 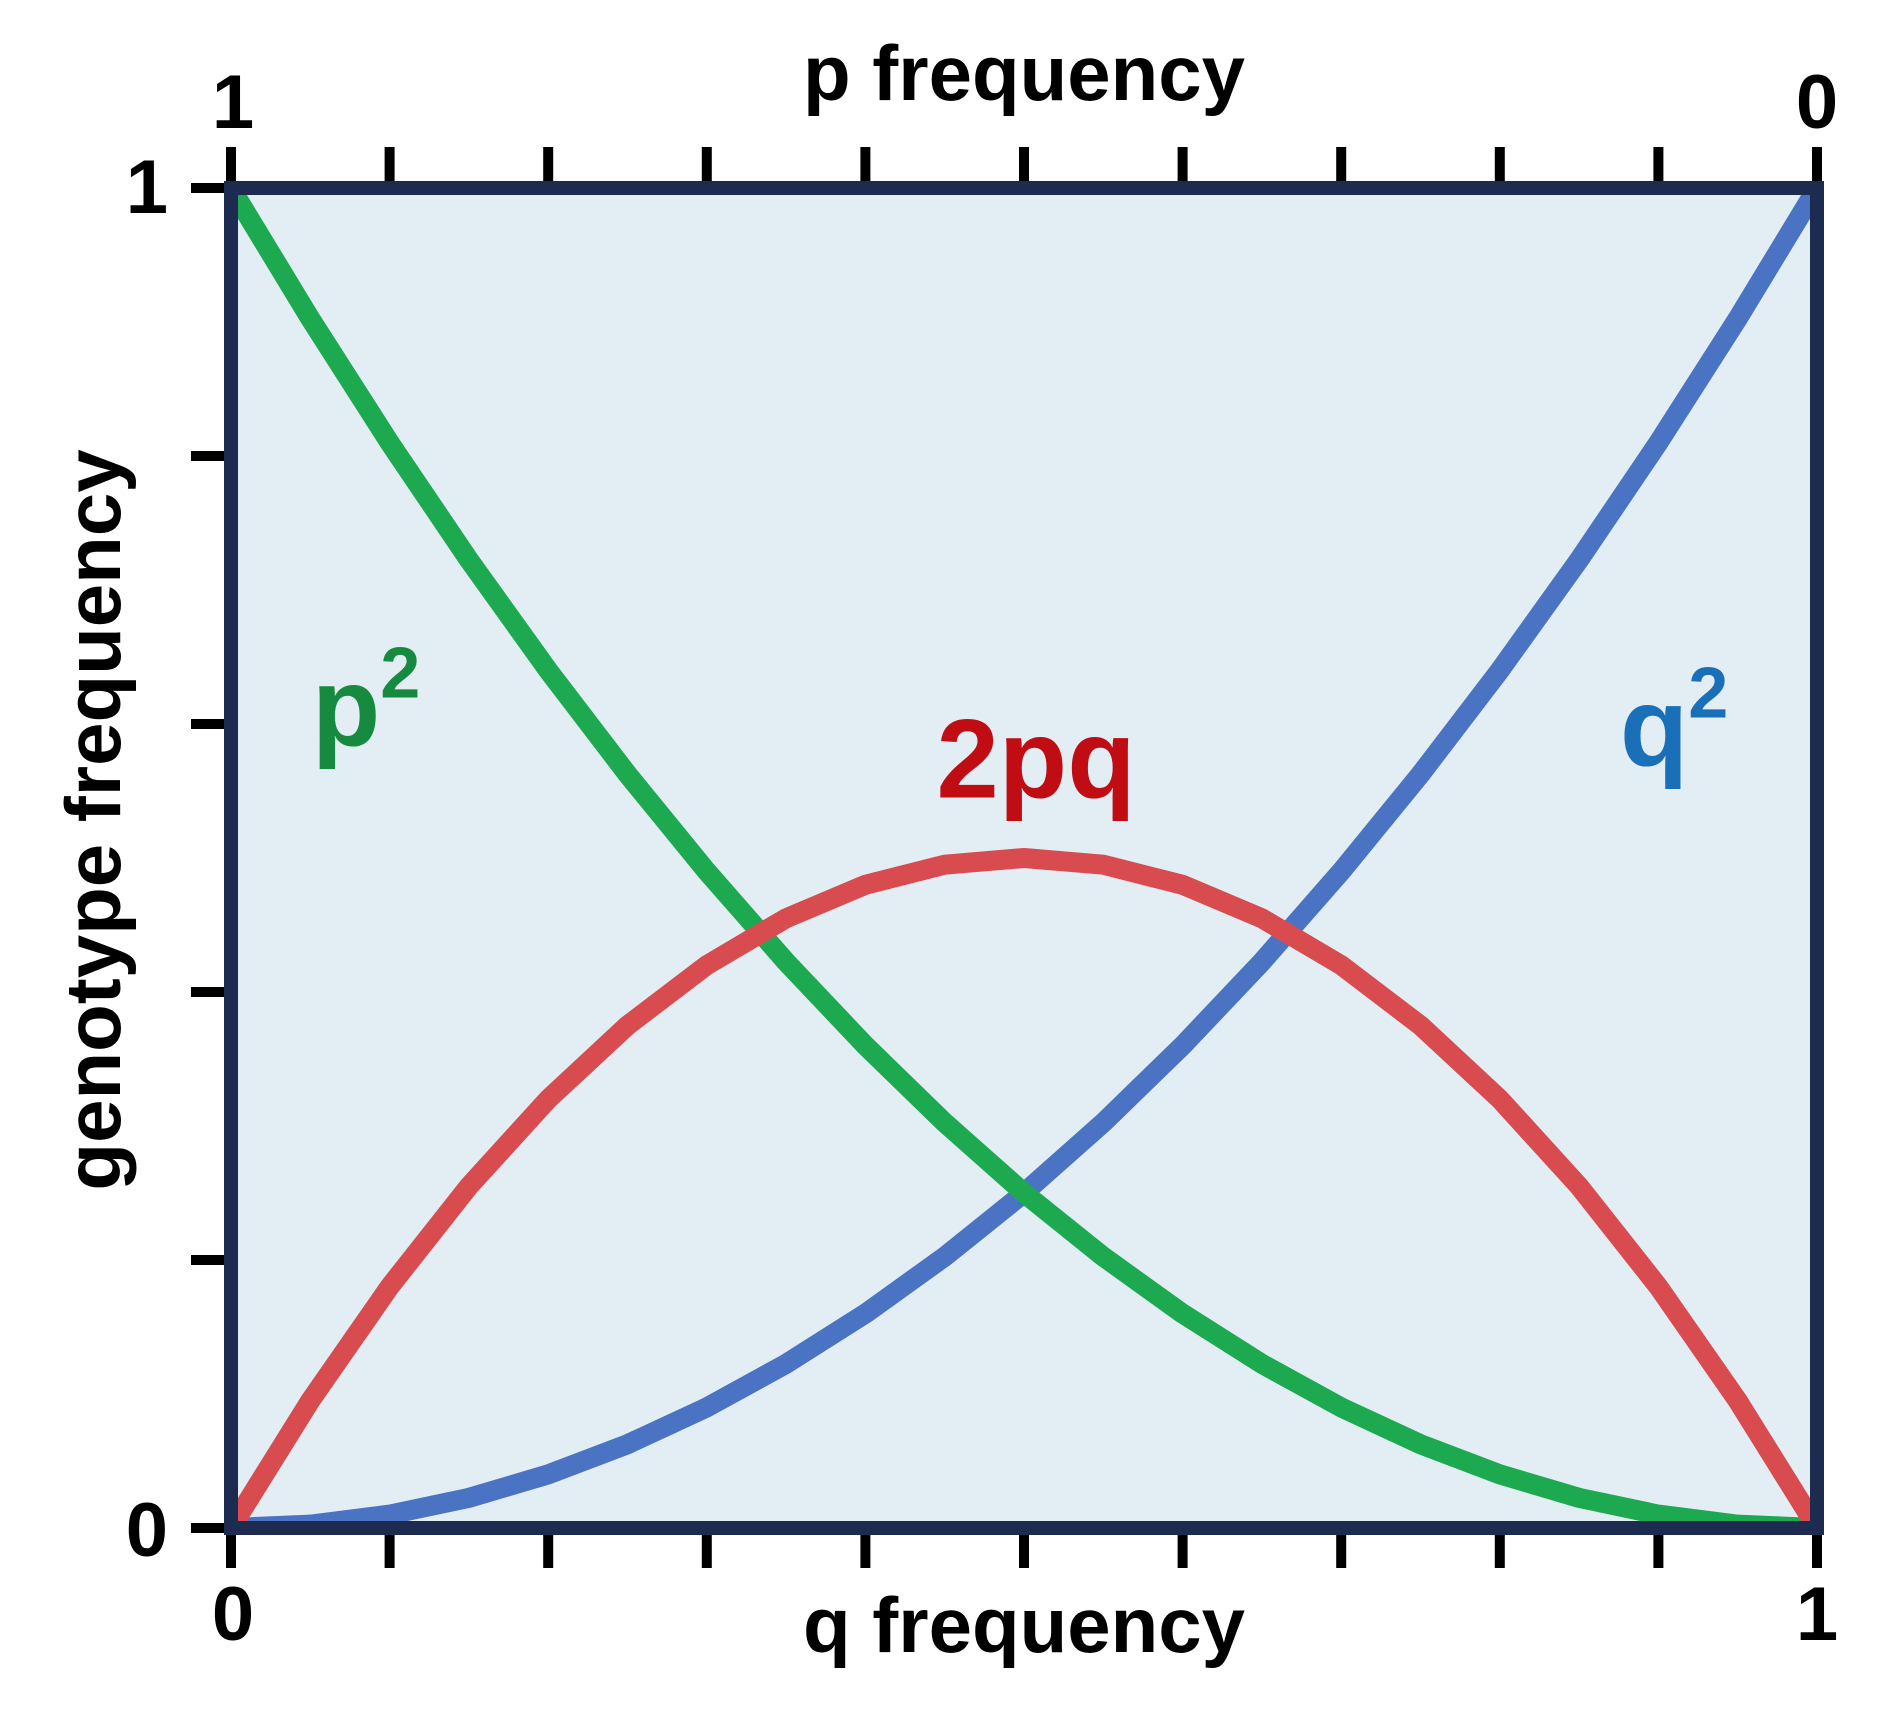 What do you see at coordinates (233, 102) in the screenshot?
I see `top-axis-tick-label-left: 1` at bounding box center [233, 102].